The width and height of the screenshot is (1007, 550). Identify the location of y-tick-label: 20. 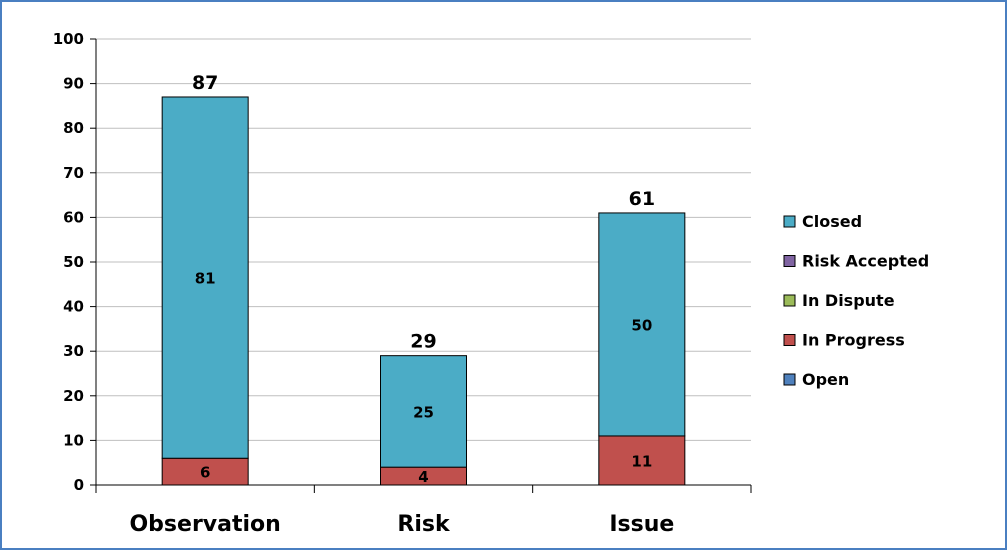
(73, 396).